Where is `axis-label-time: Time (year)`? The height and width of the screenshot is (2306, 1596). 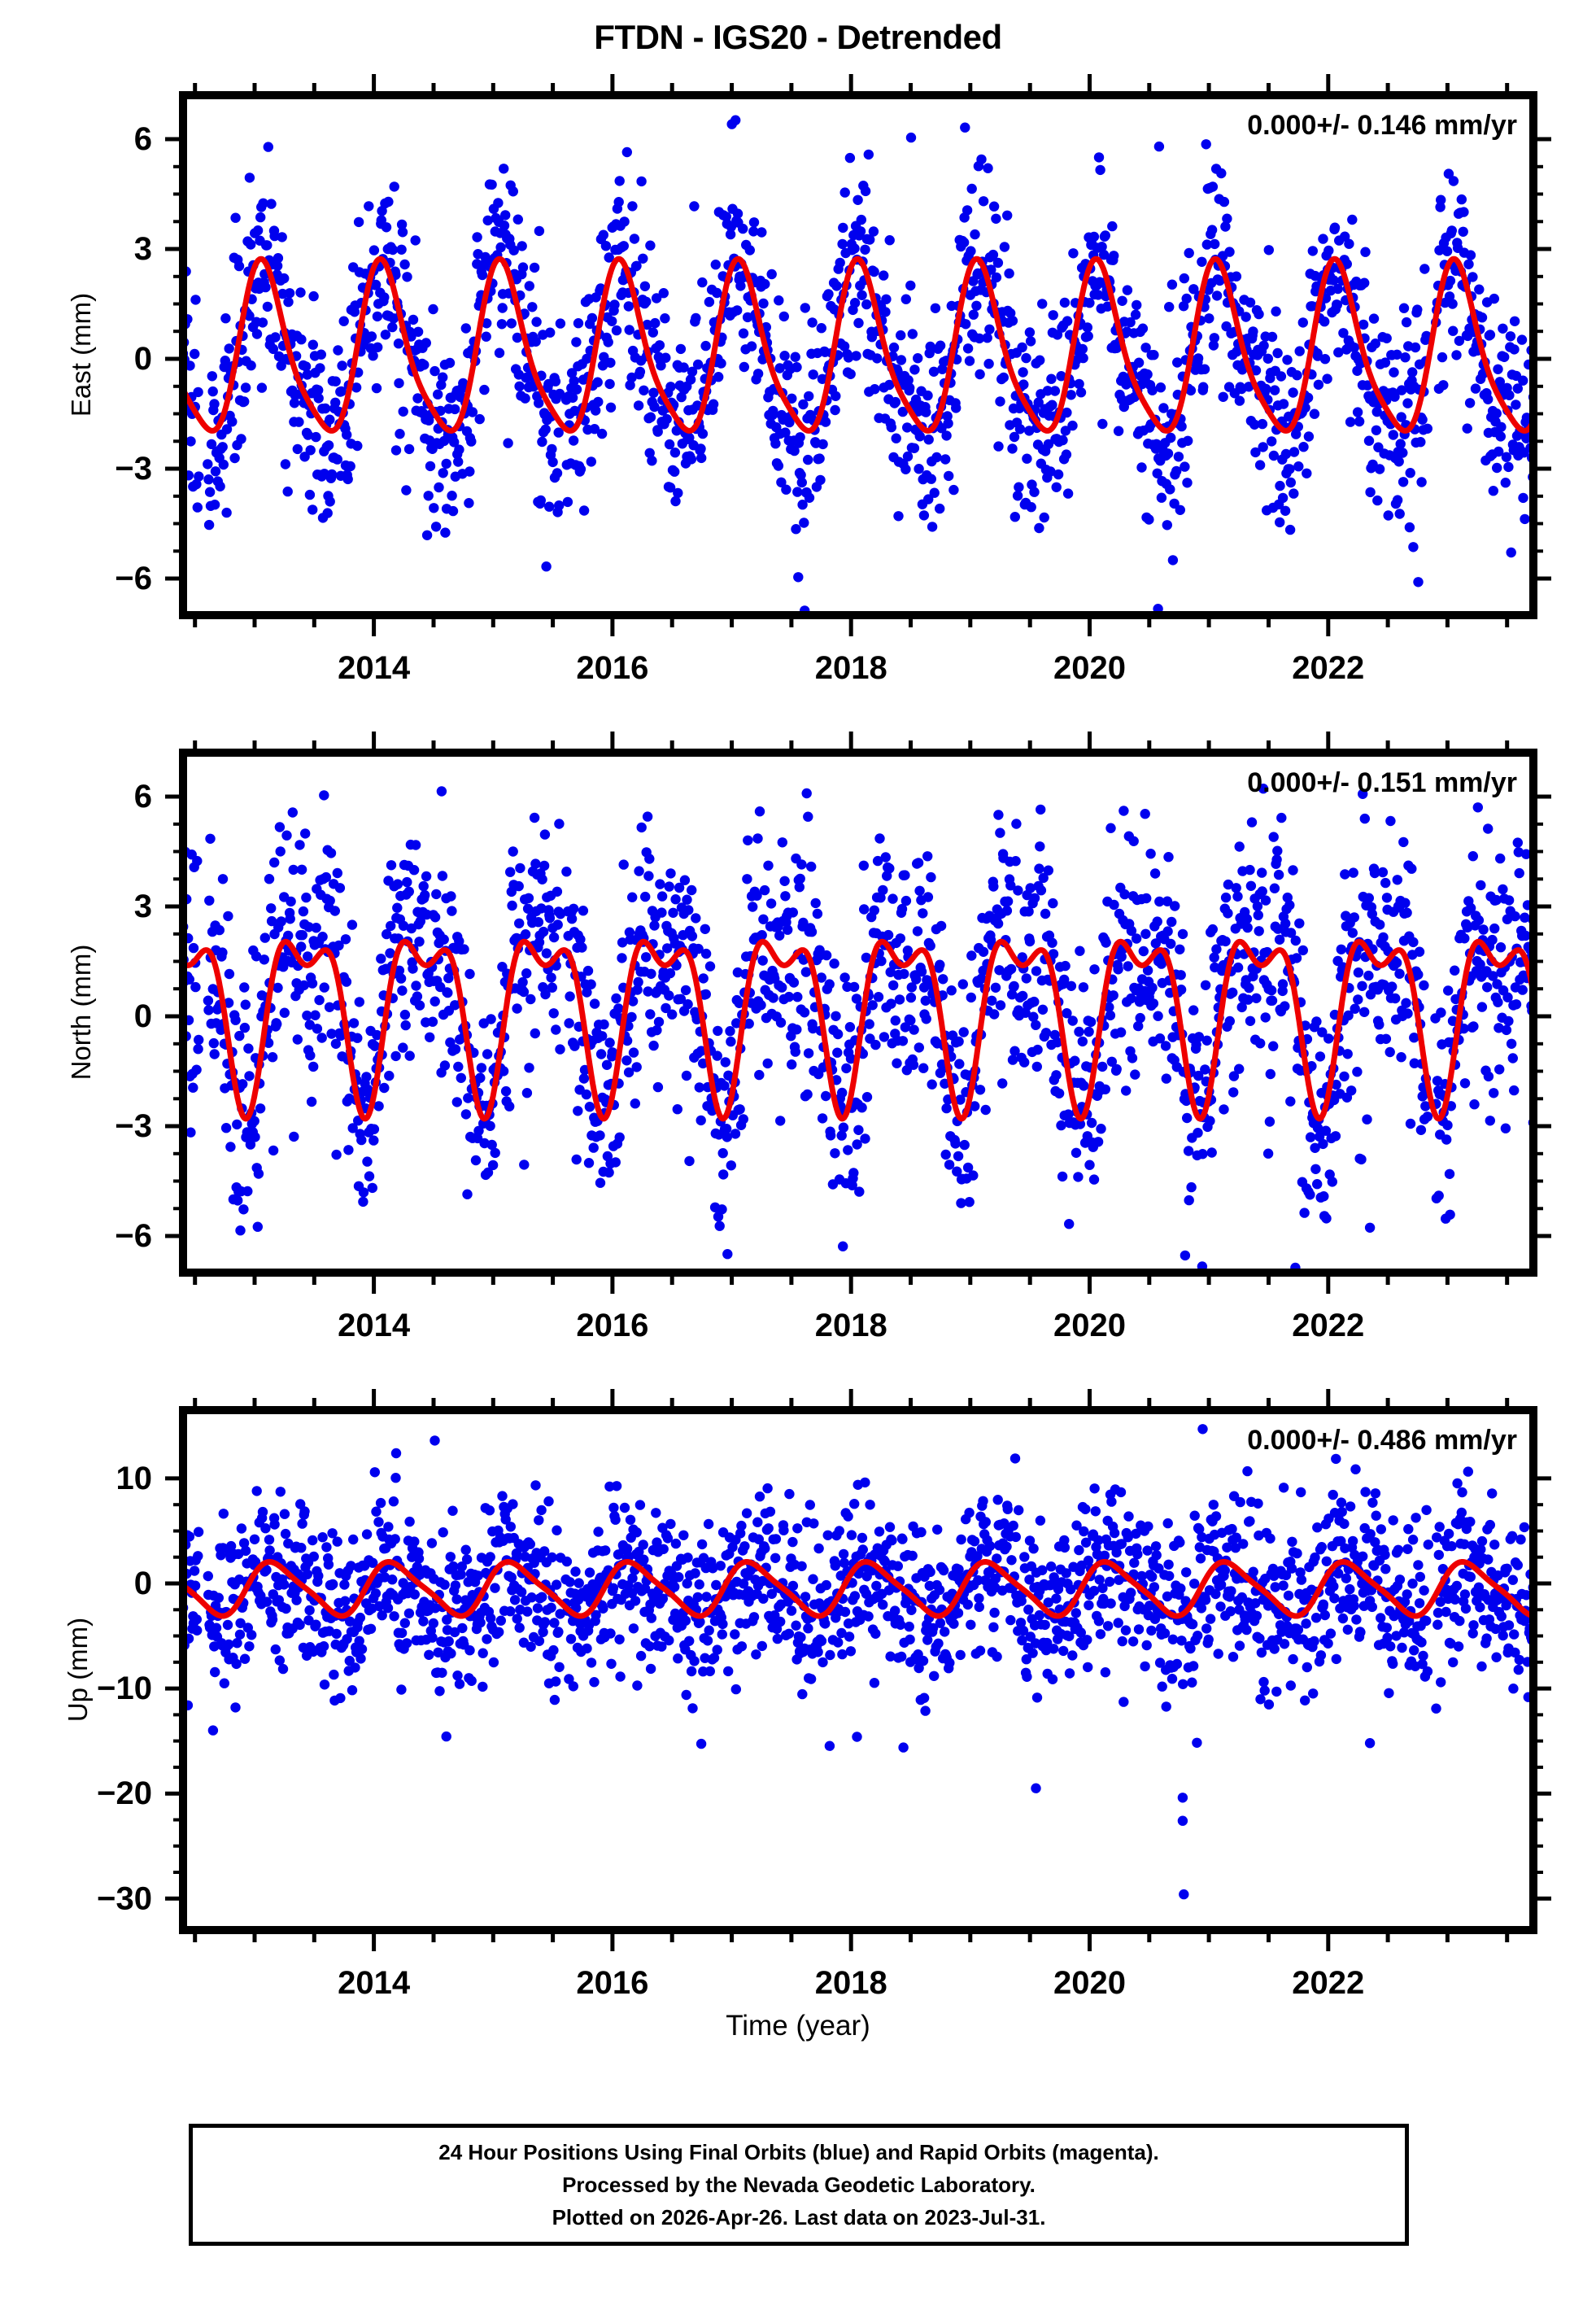 axis-label-time: Time (year) is located at coordinates (798, 2026).